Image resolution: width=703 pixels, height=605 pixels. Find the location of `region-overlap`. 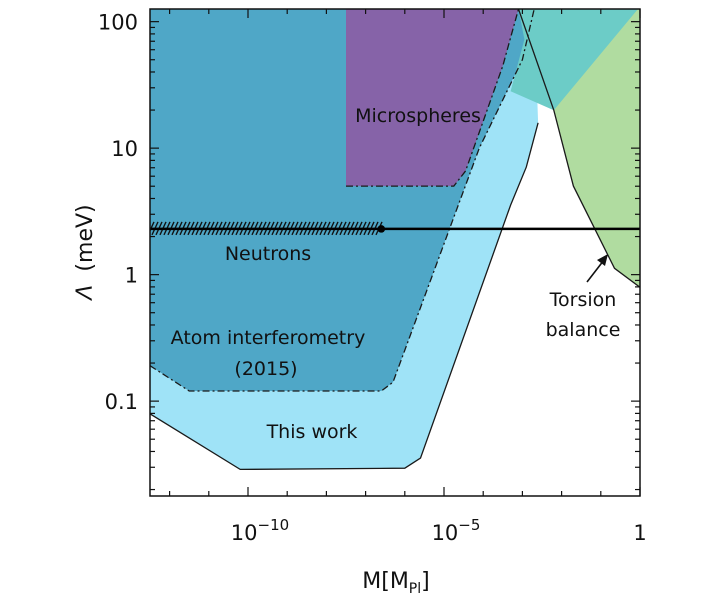

region-overlap is located at coordinates (574, 60).